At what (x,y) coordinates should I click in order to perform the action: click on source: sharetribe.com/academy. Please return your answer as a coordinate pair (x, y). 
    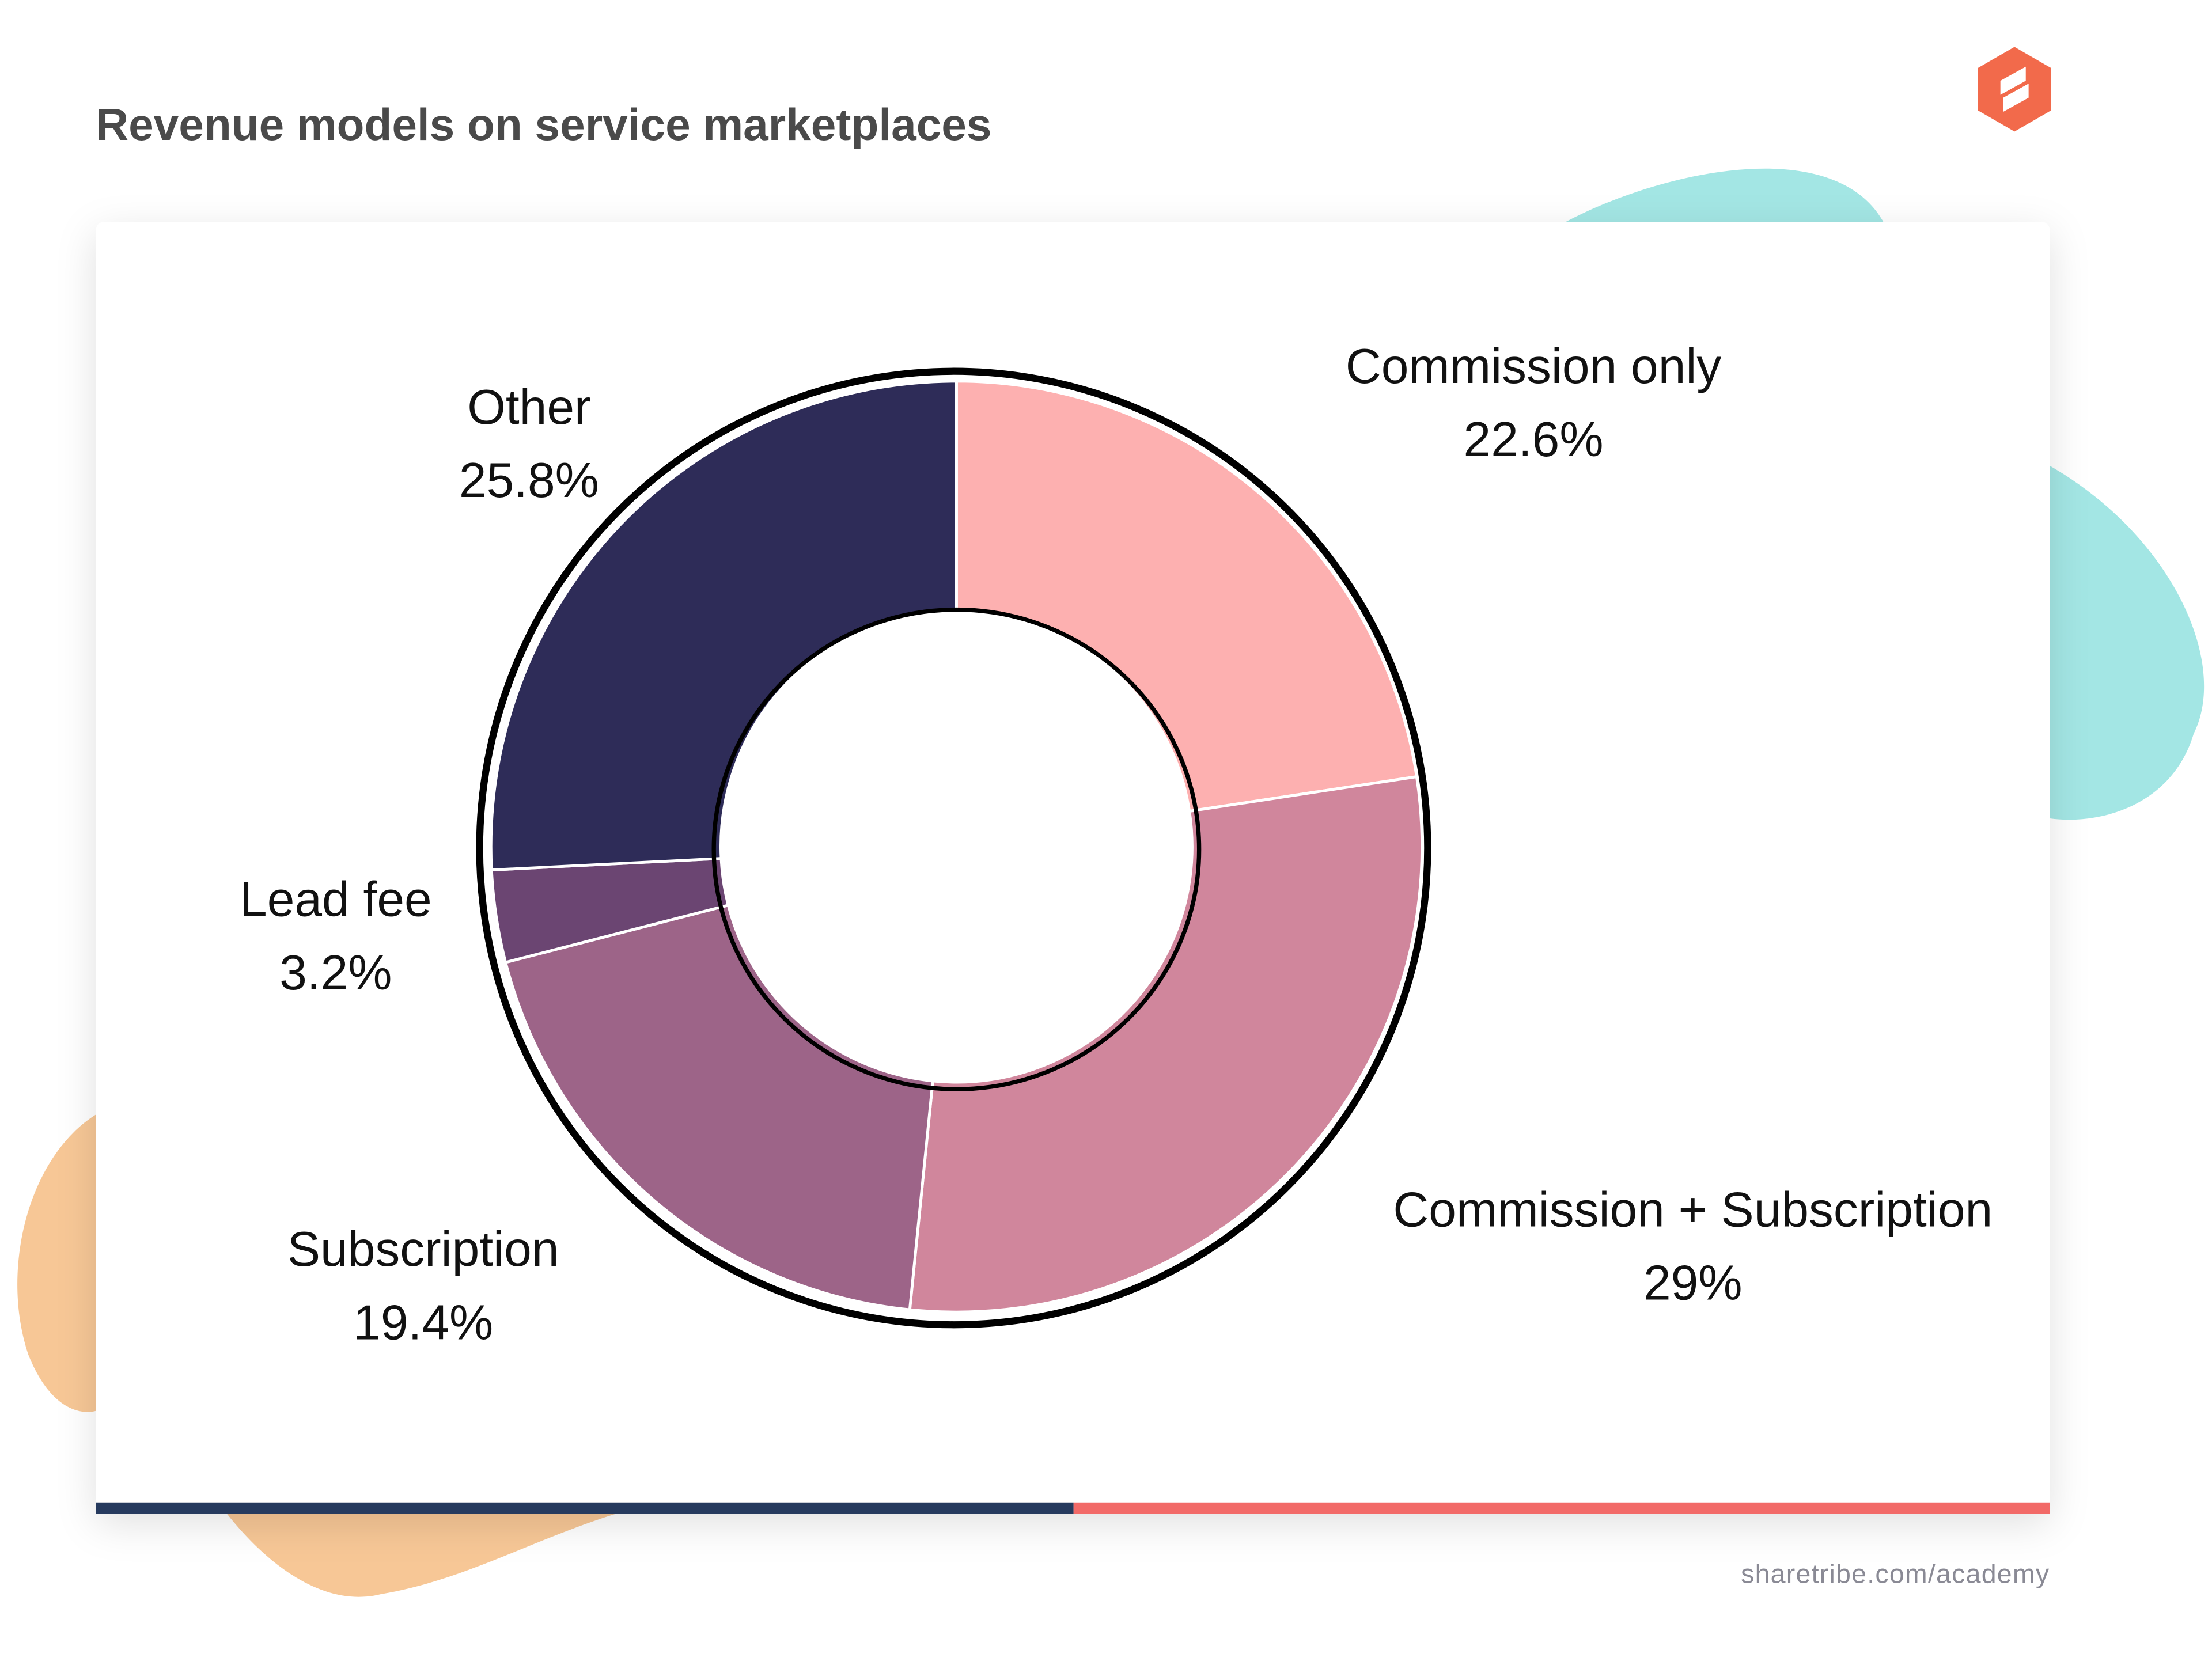
    Looking at the image, I should click on (1895, 1573).